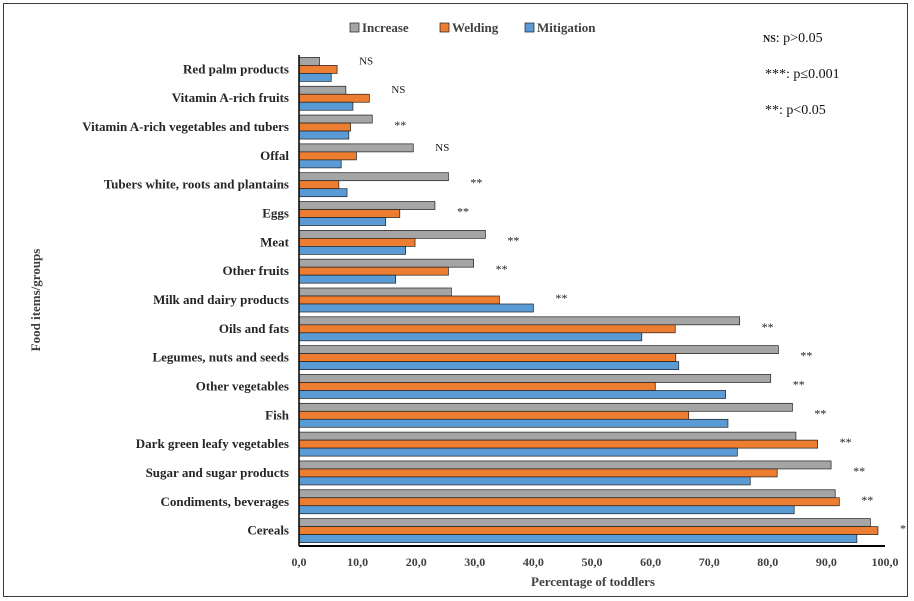 The width and height of the screenshot is (914, 601). I want to click on significance-note: ***: p≤0.001, so click(802, 74).